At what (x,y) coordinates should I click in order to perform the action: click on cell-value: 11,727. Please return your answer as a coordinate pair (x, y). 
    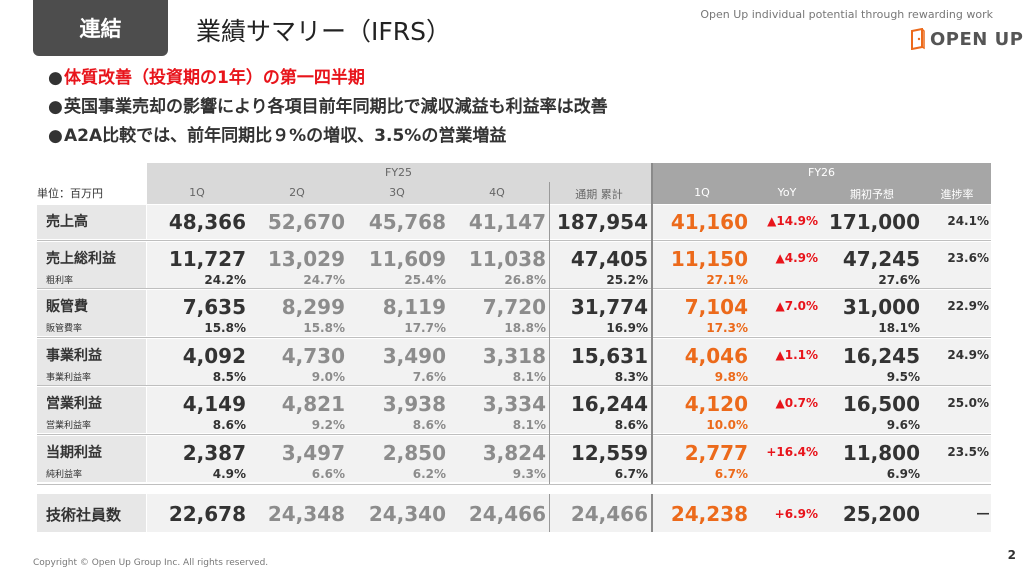
    Looking at the image, I should click on (207, 259).